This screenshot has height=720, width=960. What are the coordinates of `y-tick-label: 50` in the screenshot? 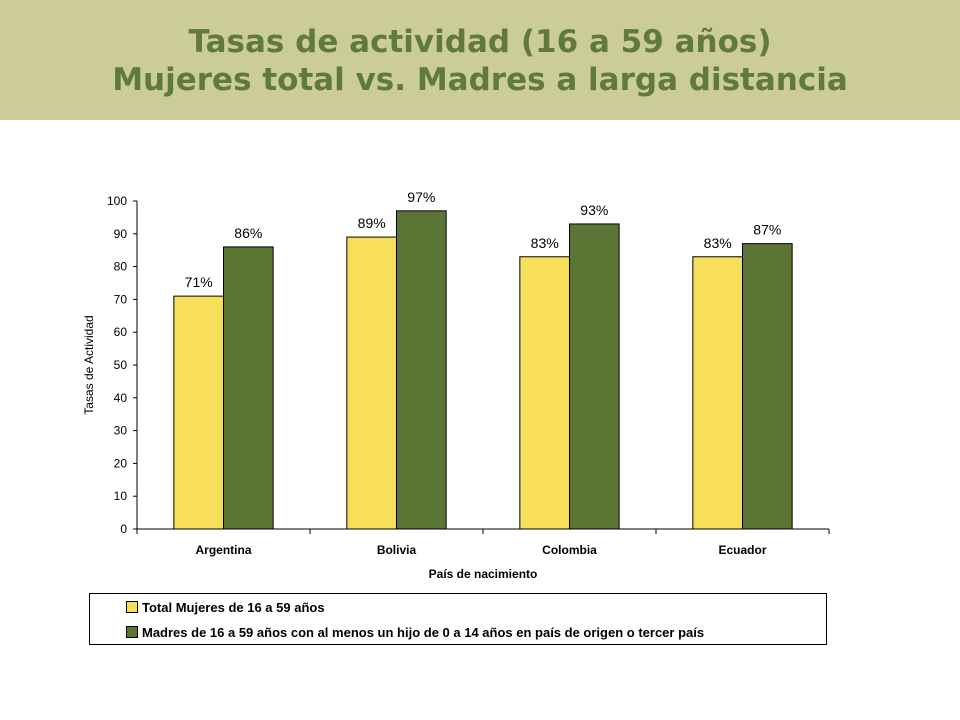 It's located at (121, 365).